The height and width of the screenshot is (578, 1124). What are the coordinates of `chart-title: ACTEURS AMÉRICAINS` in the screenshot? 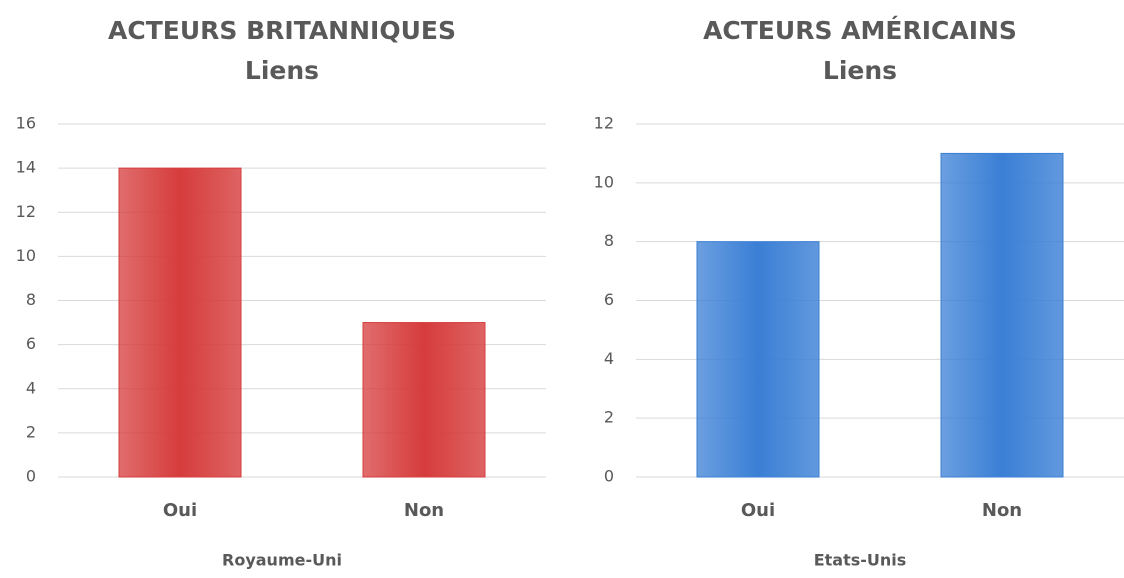 It's located at (860, 30).